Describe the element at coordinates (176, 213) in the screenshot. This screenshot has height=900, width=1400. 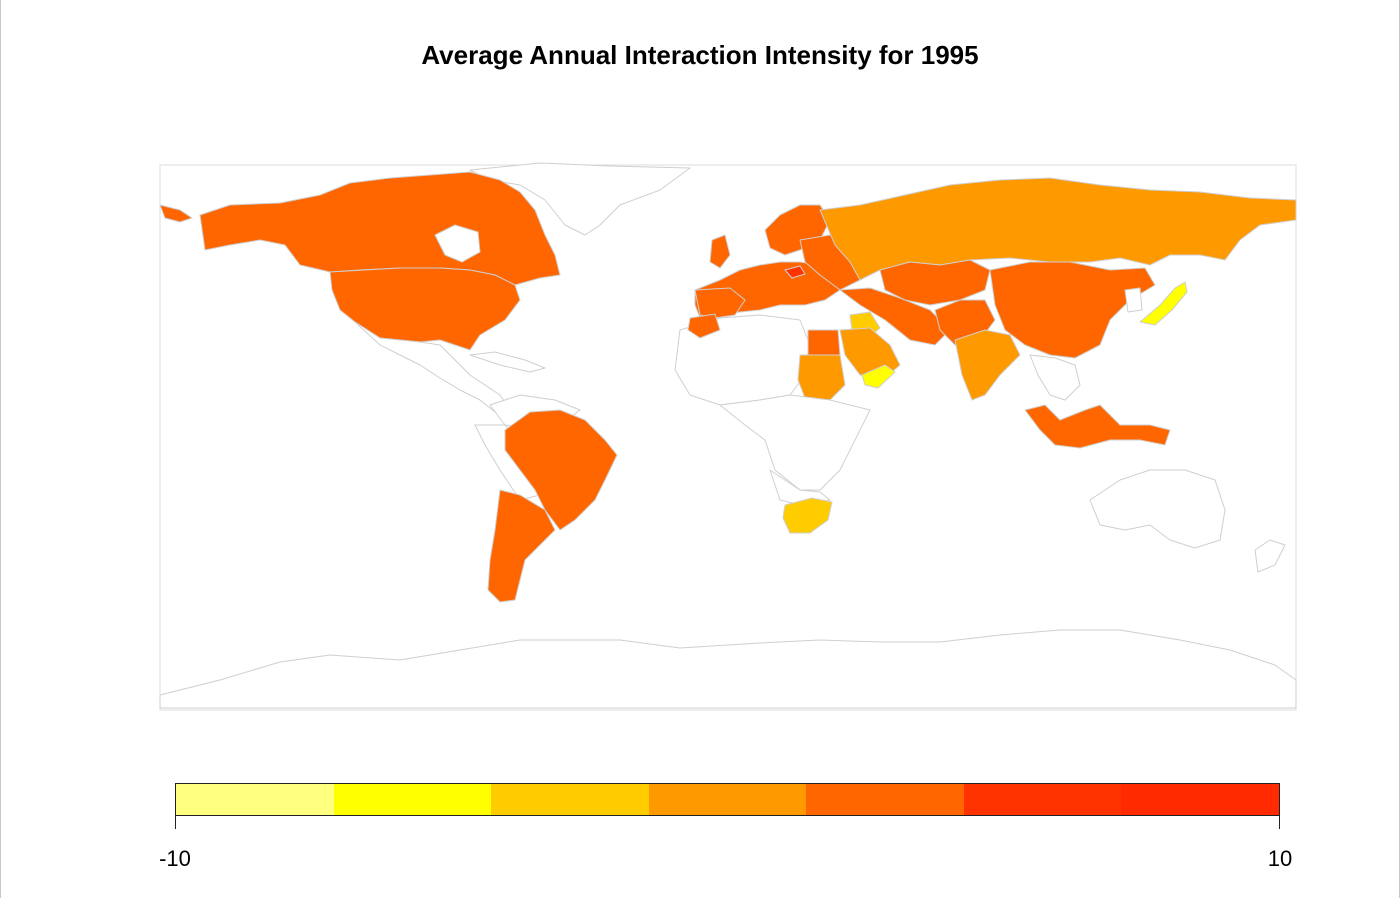
I see `region-alaska-west` at that location.